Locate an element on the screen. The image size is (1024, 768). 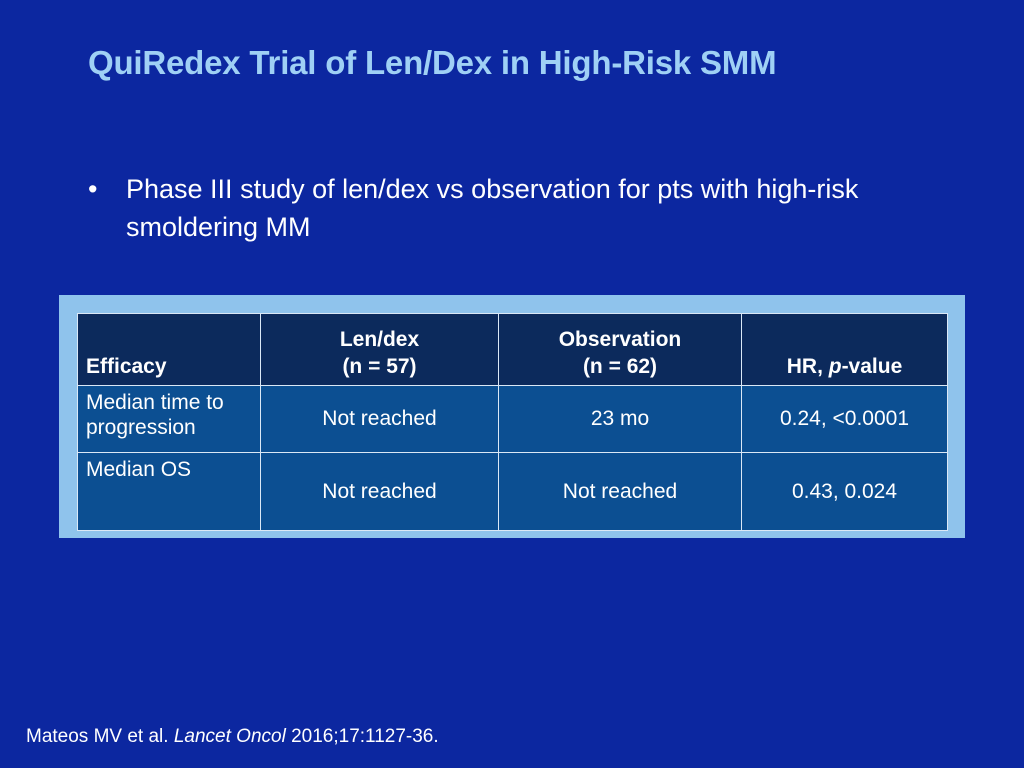
citation-journal: Lancet Oncol is located at coordinates (229, 736).